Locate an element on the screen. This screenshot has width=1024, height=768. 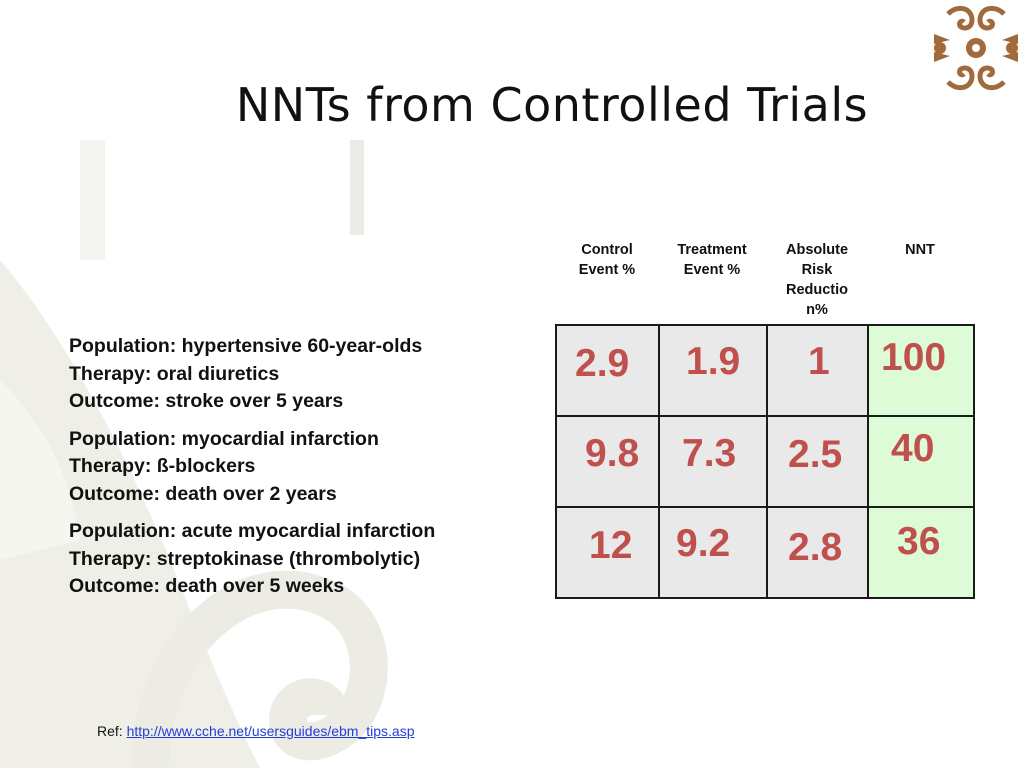
study-population: Population: hypertensive 60-year-olds is located at coordinates (246, 346).